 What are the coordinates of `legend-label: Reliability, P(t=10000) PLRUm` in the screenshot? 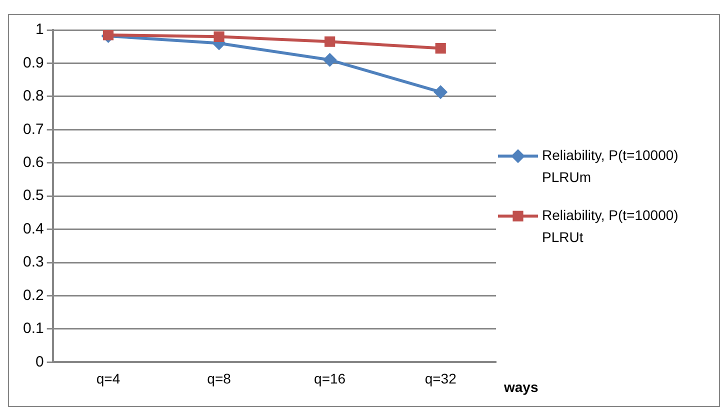 It's located at (610, 165).